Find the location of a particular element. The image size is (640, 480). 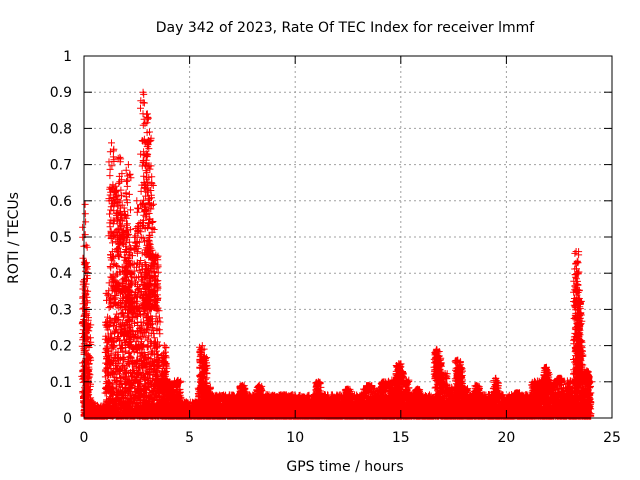

y-tick-label: 0.7 is located at coordinates (61, 166).